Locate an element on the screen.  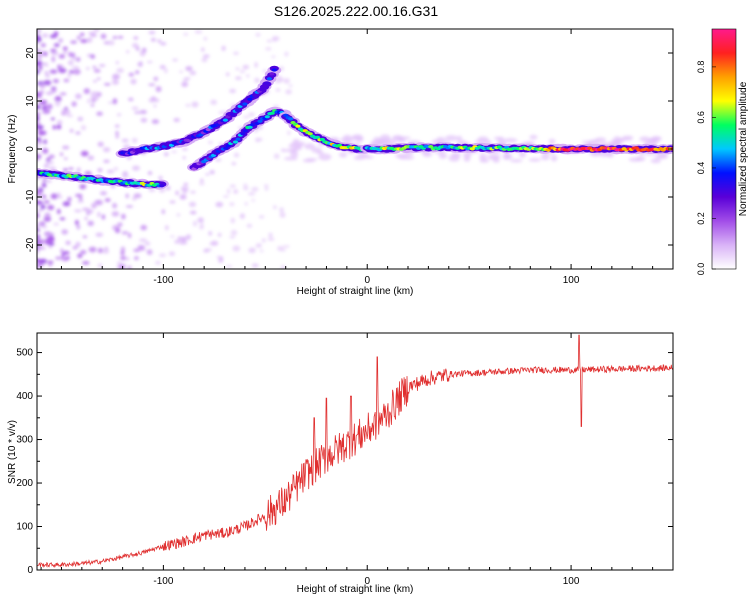
colorbar-frame is located at coordinates (724, 149).